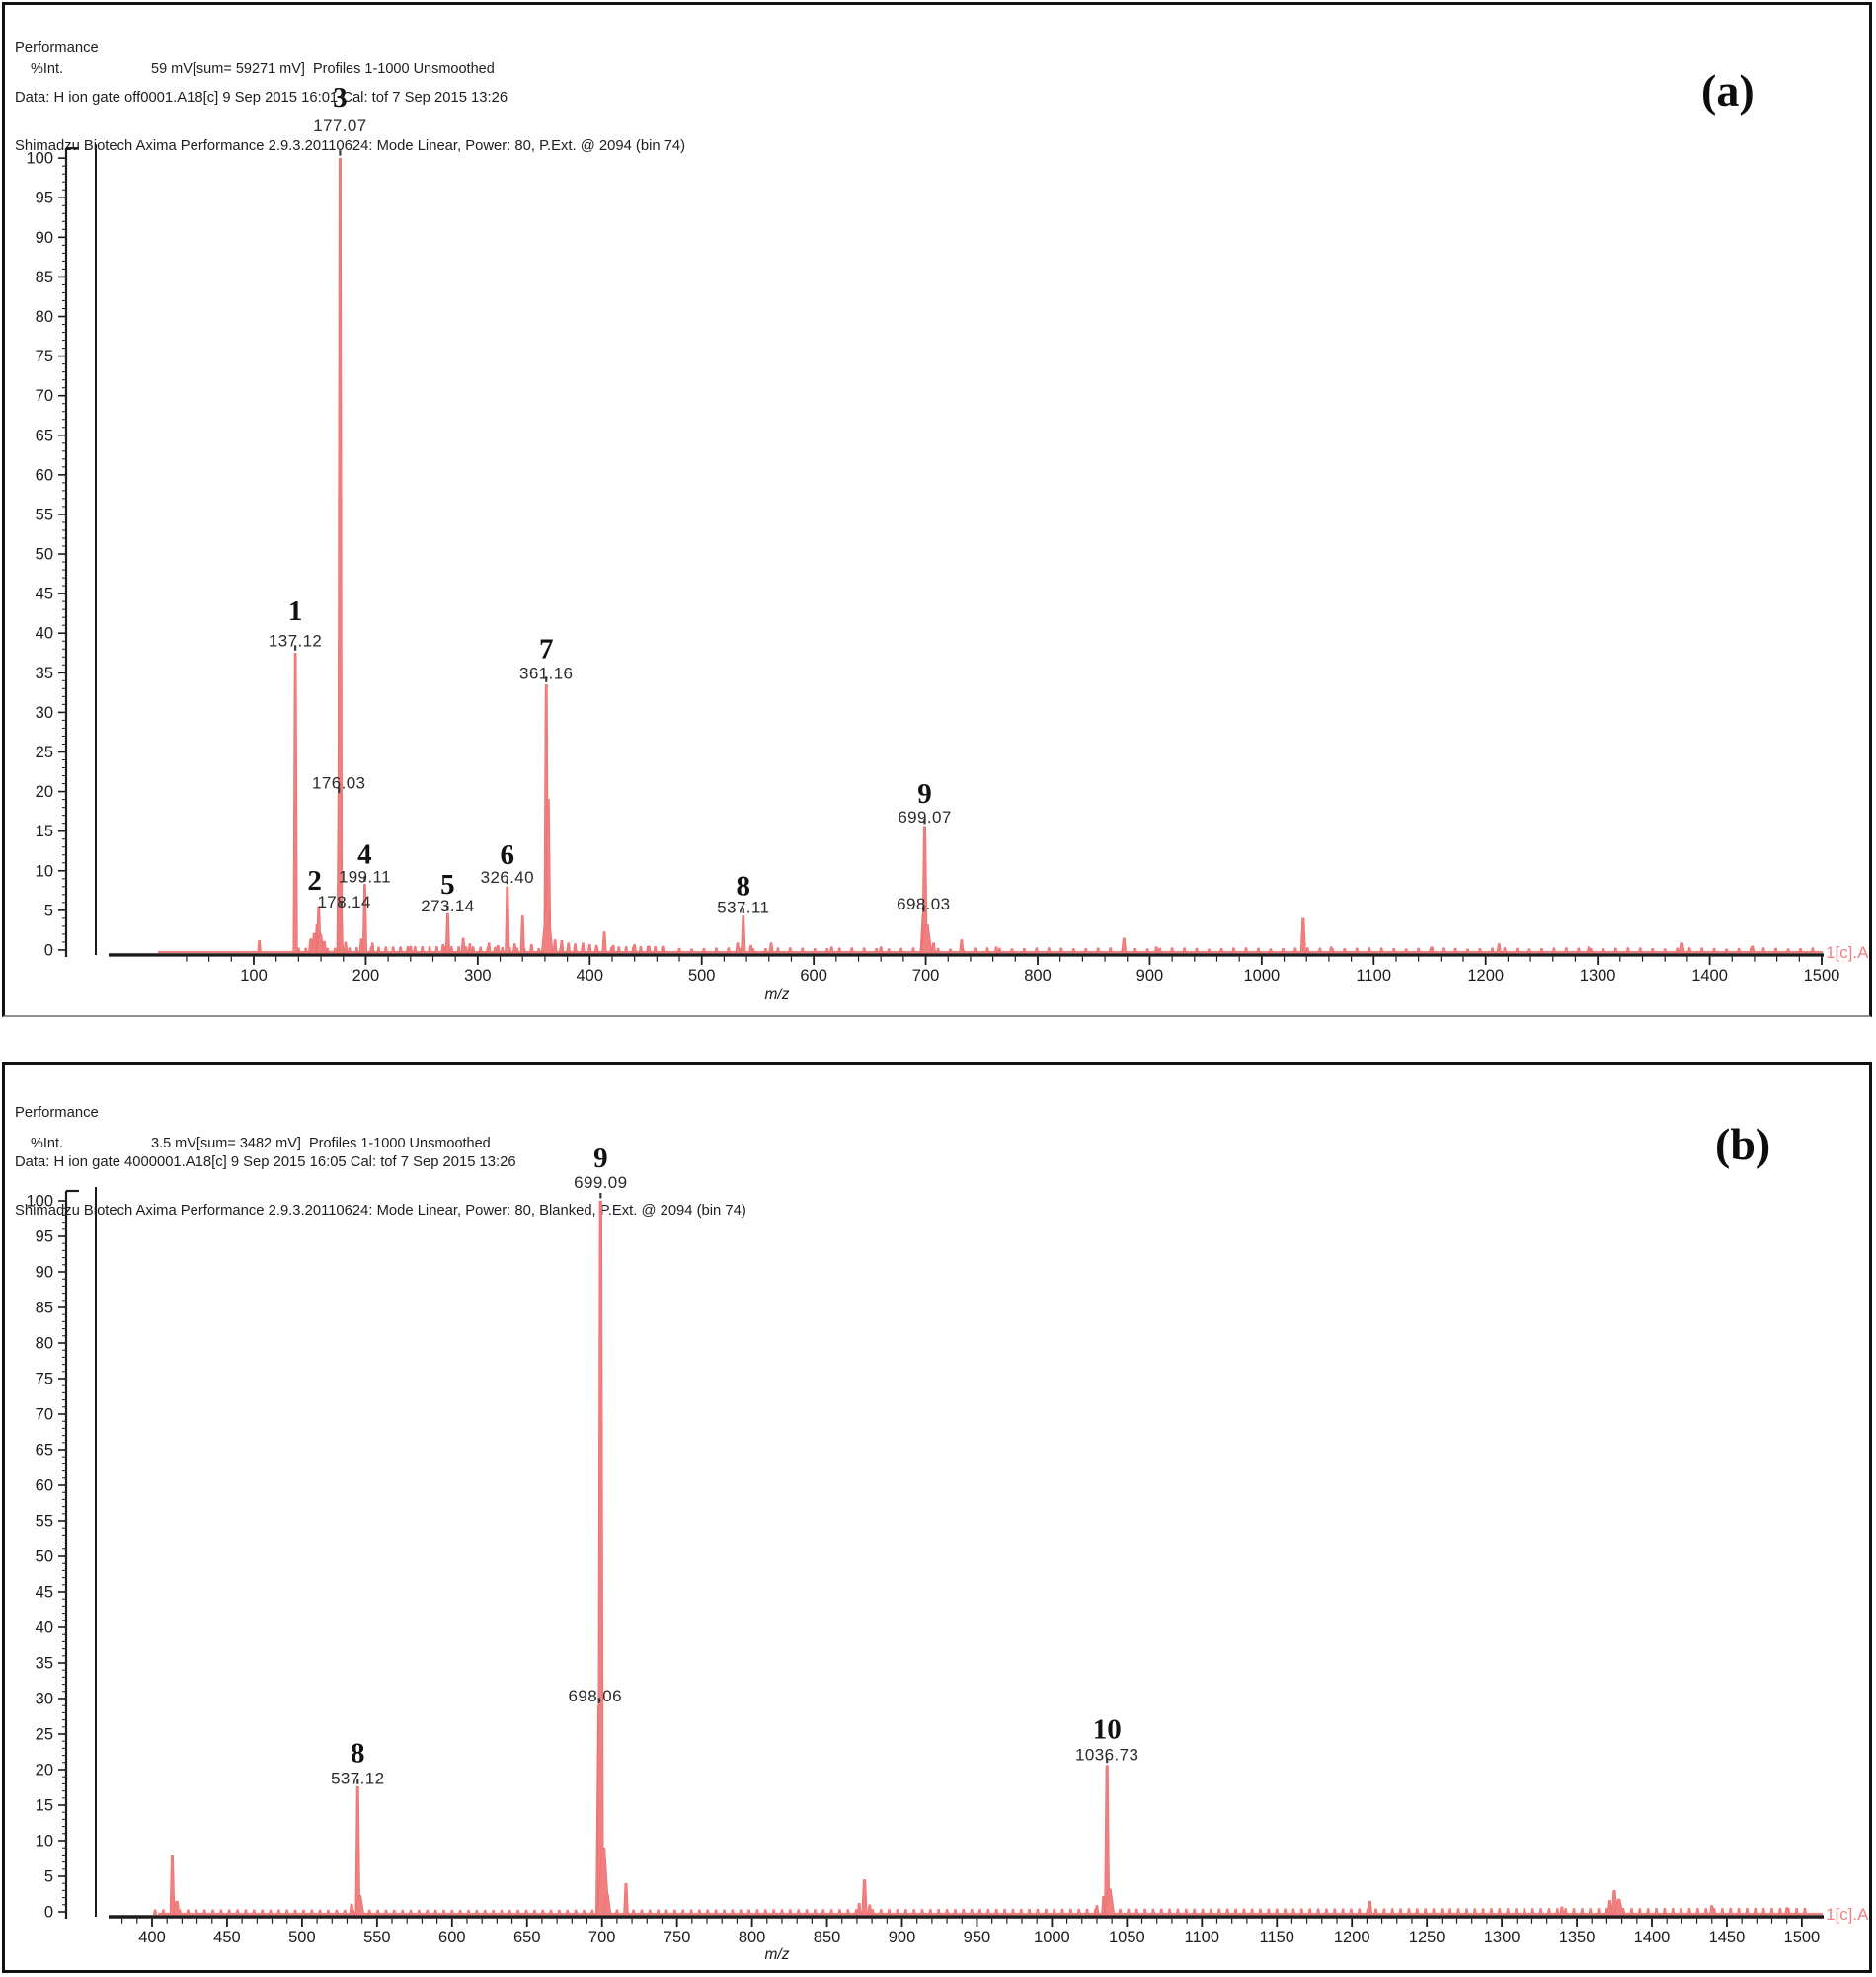 The height and width of the screenshot is (1977, 1876). Describe the element at coordinates (45, 673) in the screenshot. I see `svg-text: 35` at that location.